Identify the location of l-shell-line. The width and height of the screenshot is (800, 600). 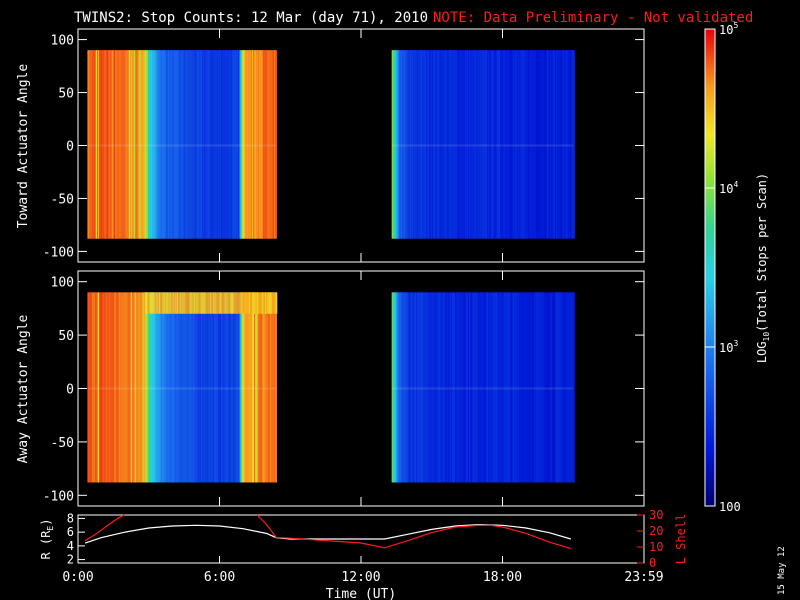
(320, 531).